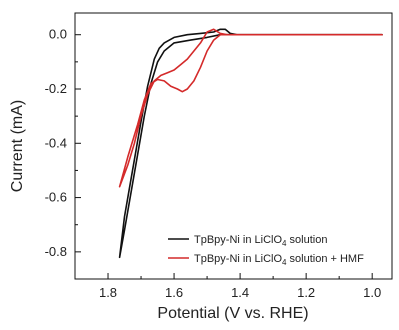 This screenshot has height=330, width=399. Describe the element at coordinates (372, 292) in the screenshot. I see `x-tick-label: 1.0` at that location.